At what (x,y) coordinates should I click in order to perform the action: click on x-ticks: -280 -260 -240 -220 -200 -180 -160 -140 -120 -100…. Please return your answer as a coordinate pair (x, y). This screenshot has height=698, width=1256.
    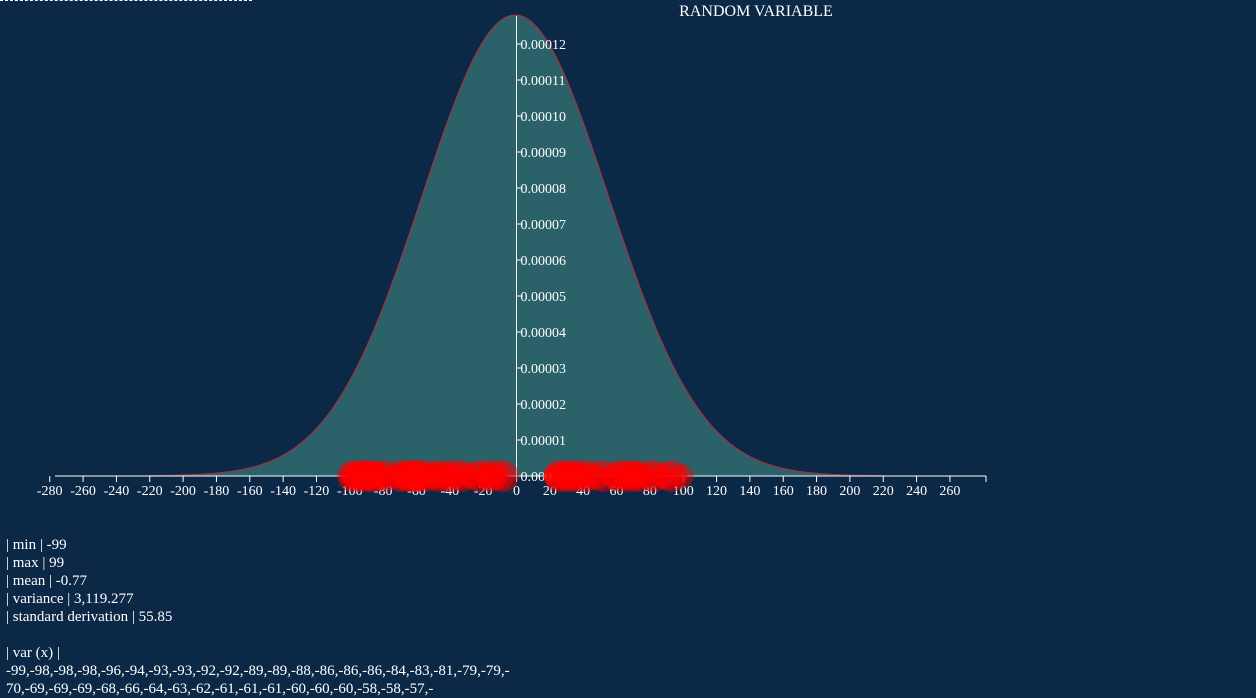
    Looking at the image, I should click on (512, 487).